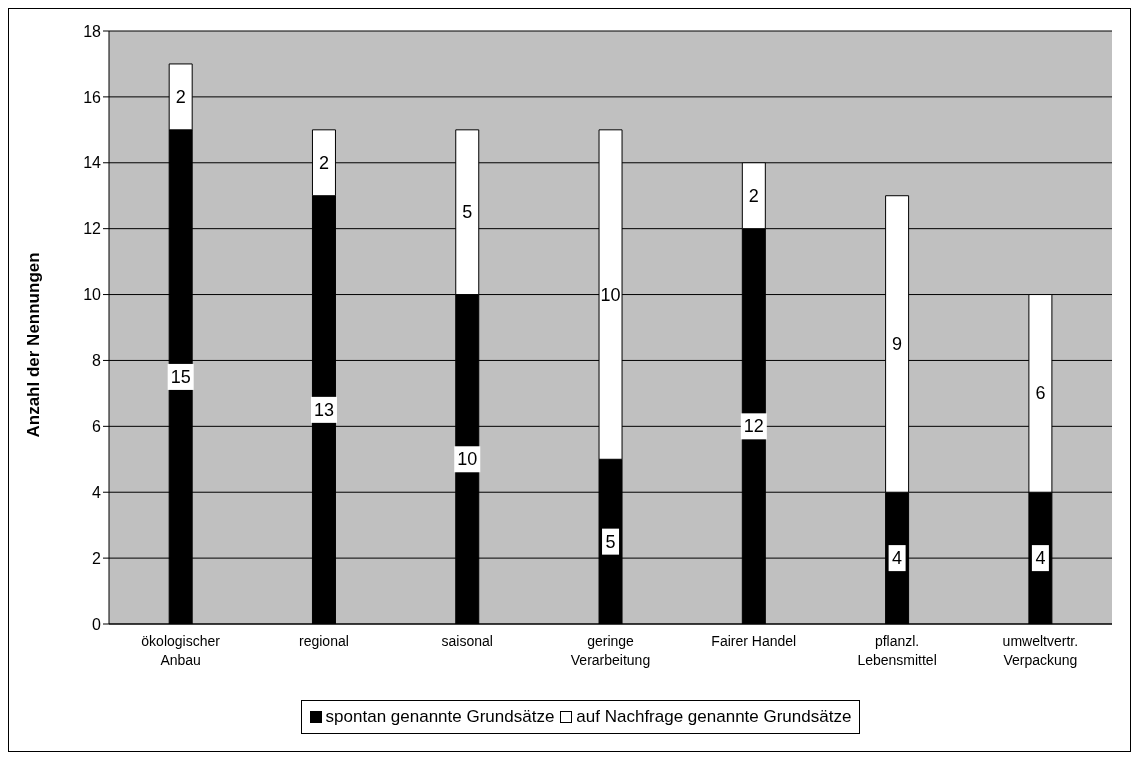 This screenshot has width=1137, height=758. What do you see at coordinates (323, 409) in the screenshot?
I see `data-label: 13` at bounding box center [323, 409].